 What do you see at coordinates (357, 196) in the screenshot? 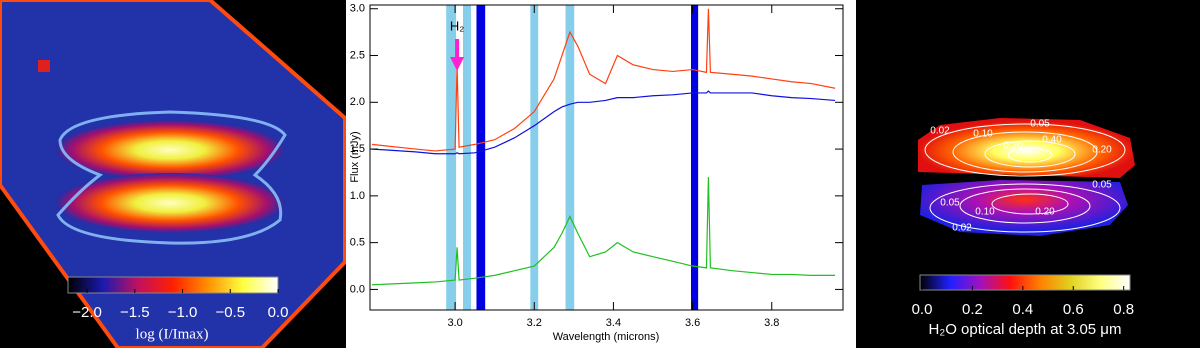
I see `y-tick-label: 1.0` at bounding box center [357, 196].